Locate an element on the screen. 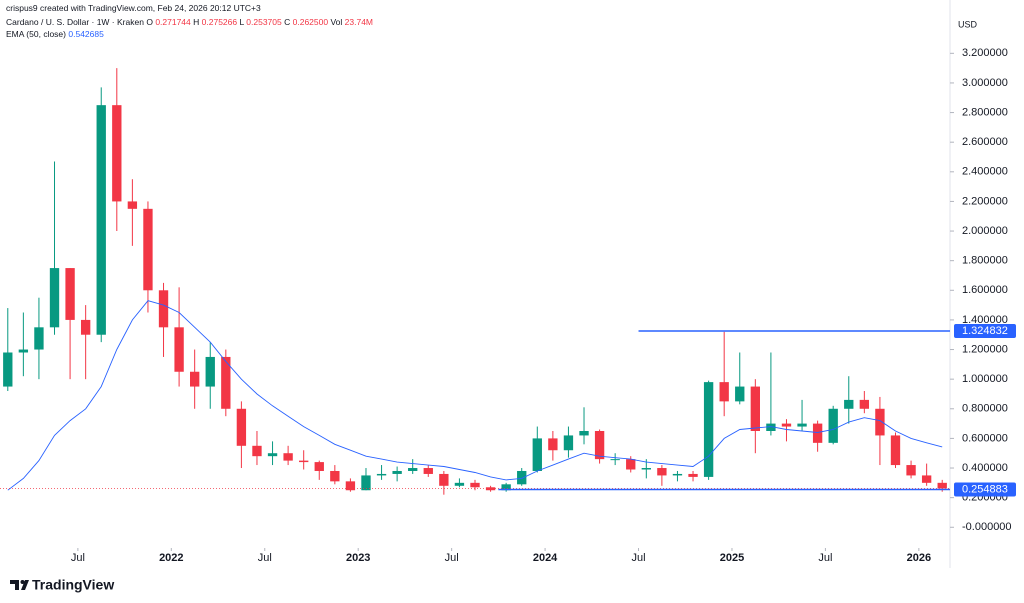  x-tick-label: 2023 is located at coordinates (358, 558).